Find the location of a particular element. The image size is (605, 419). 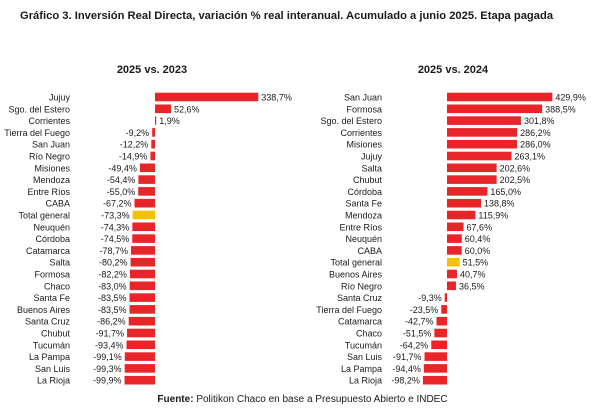

data-label: -74,3% is located at coordinates (115, 227).